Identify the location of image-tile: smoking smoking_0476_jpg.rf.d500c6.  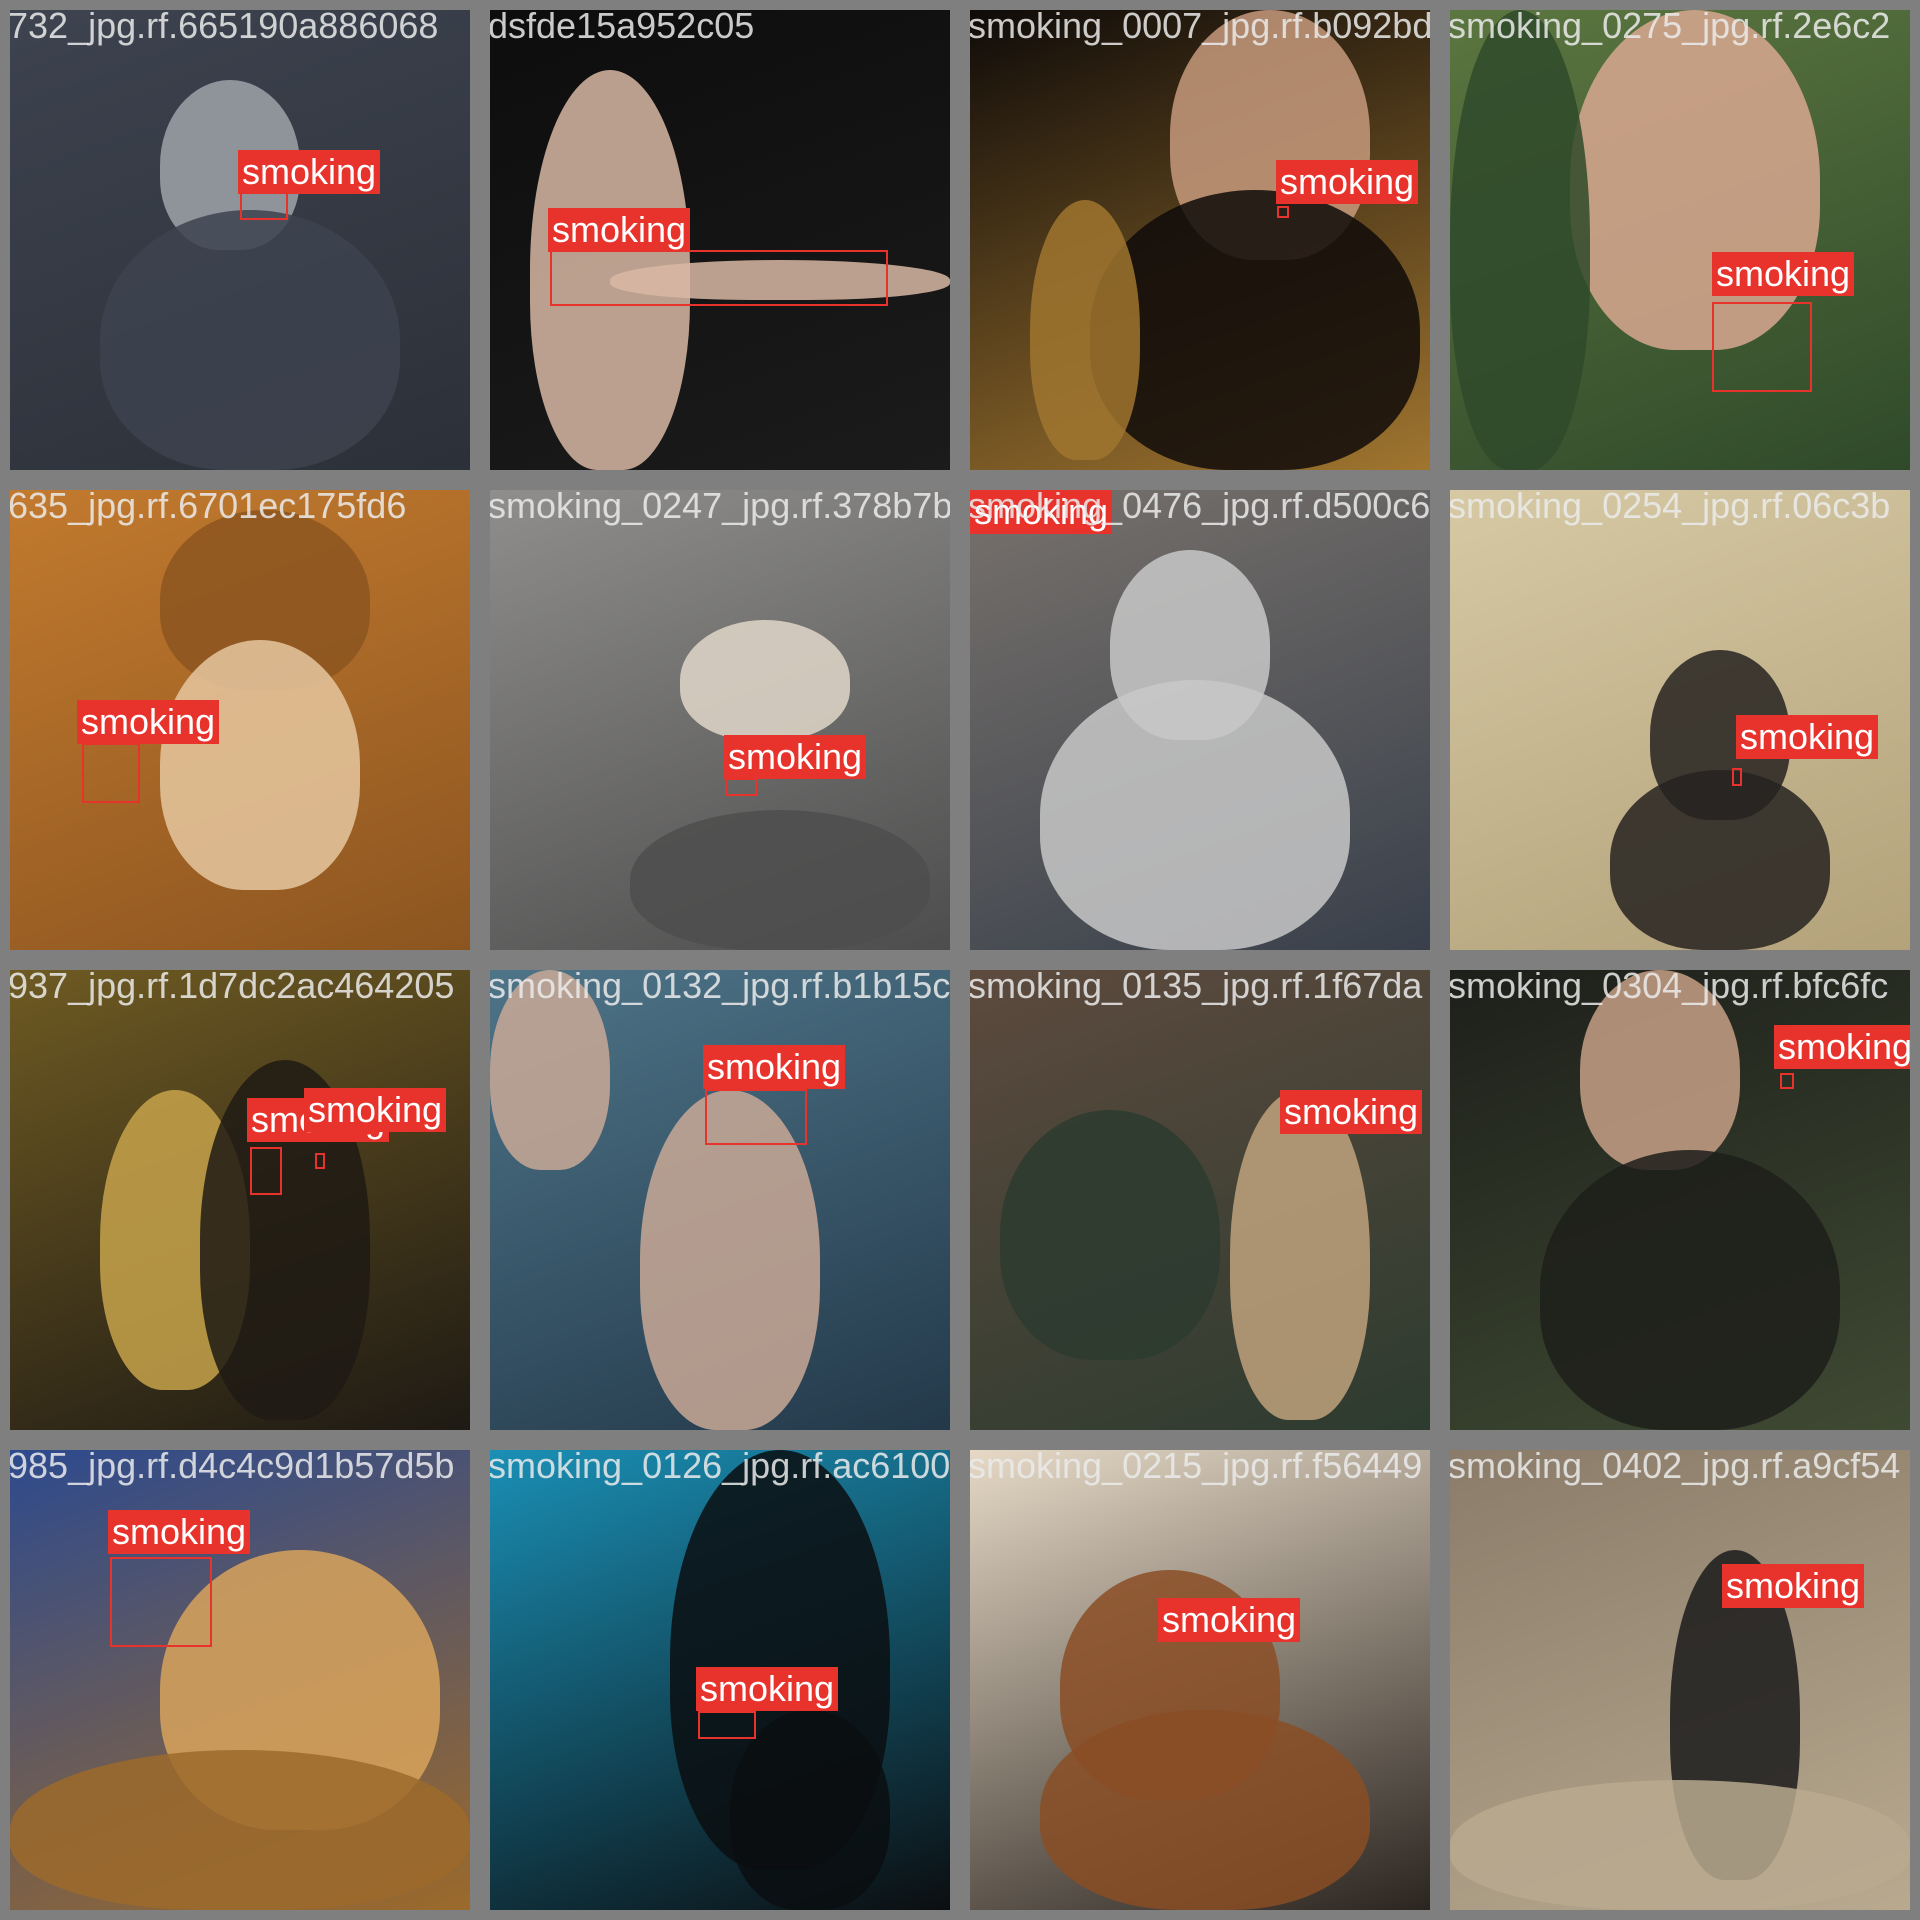
(1200, 720).